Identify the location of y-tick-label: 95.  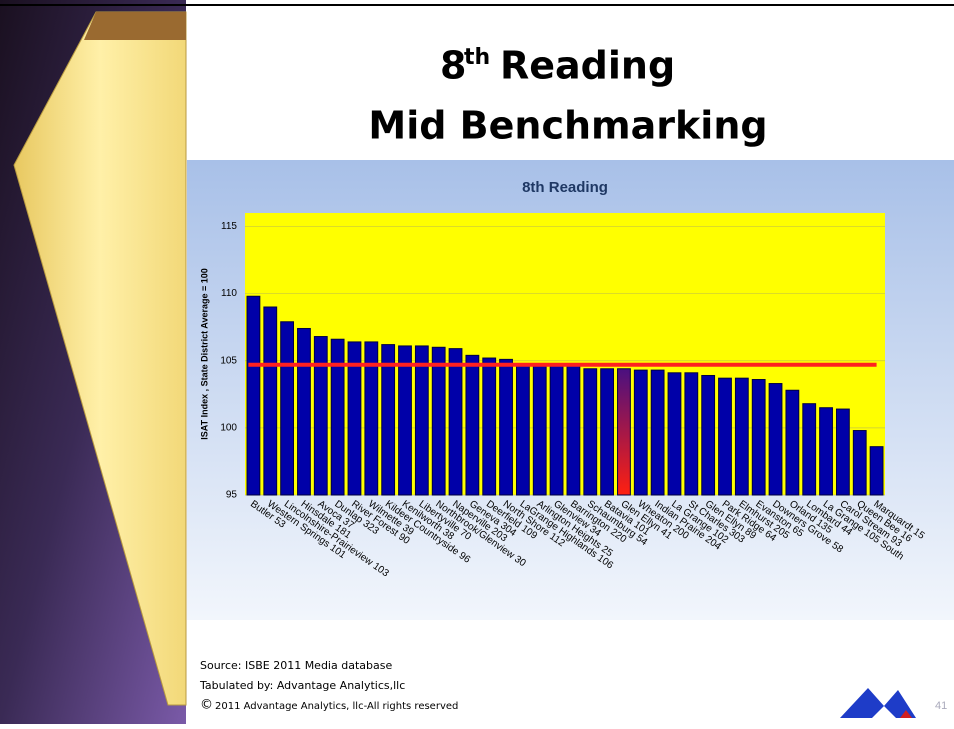
(232, 495).